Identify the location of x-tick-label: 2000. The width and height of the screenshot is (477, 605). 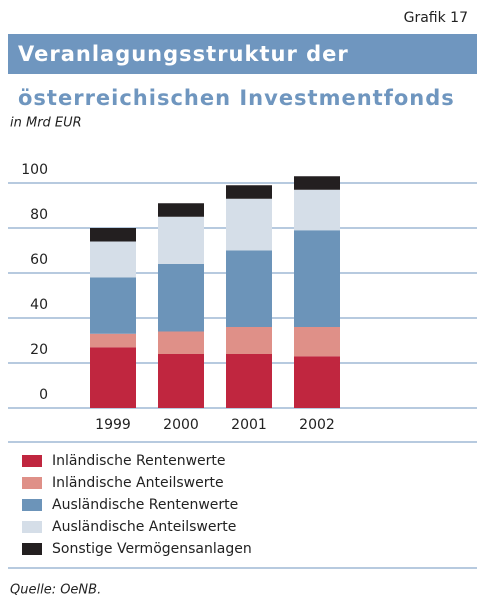
(181, 425).